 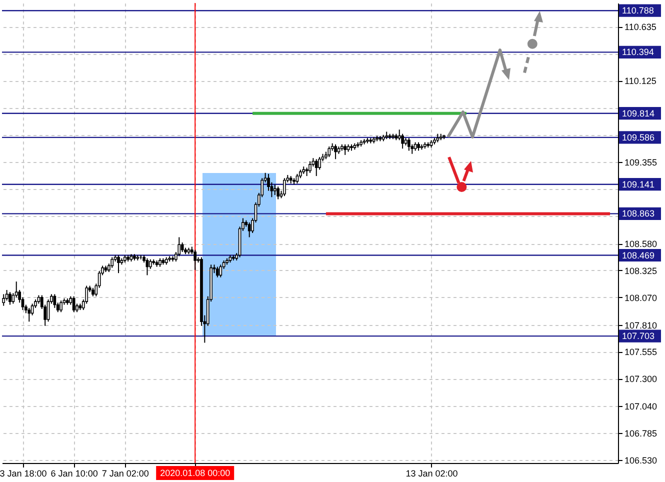 What do you see at coordinates (641, 244) in the screenshot?
I see `y-tick-label: 108.580` at bounding box center [641, 244].